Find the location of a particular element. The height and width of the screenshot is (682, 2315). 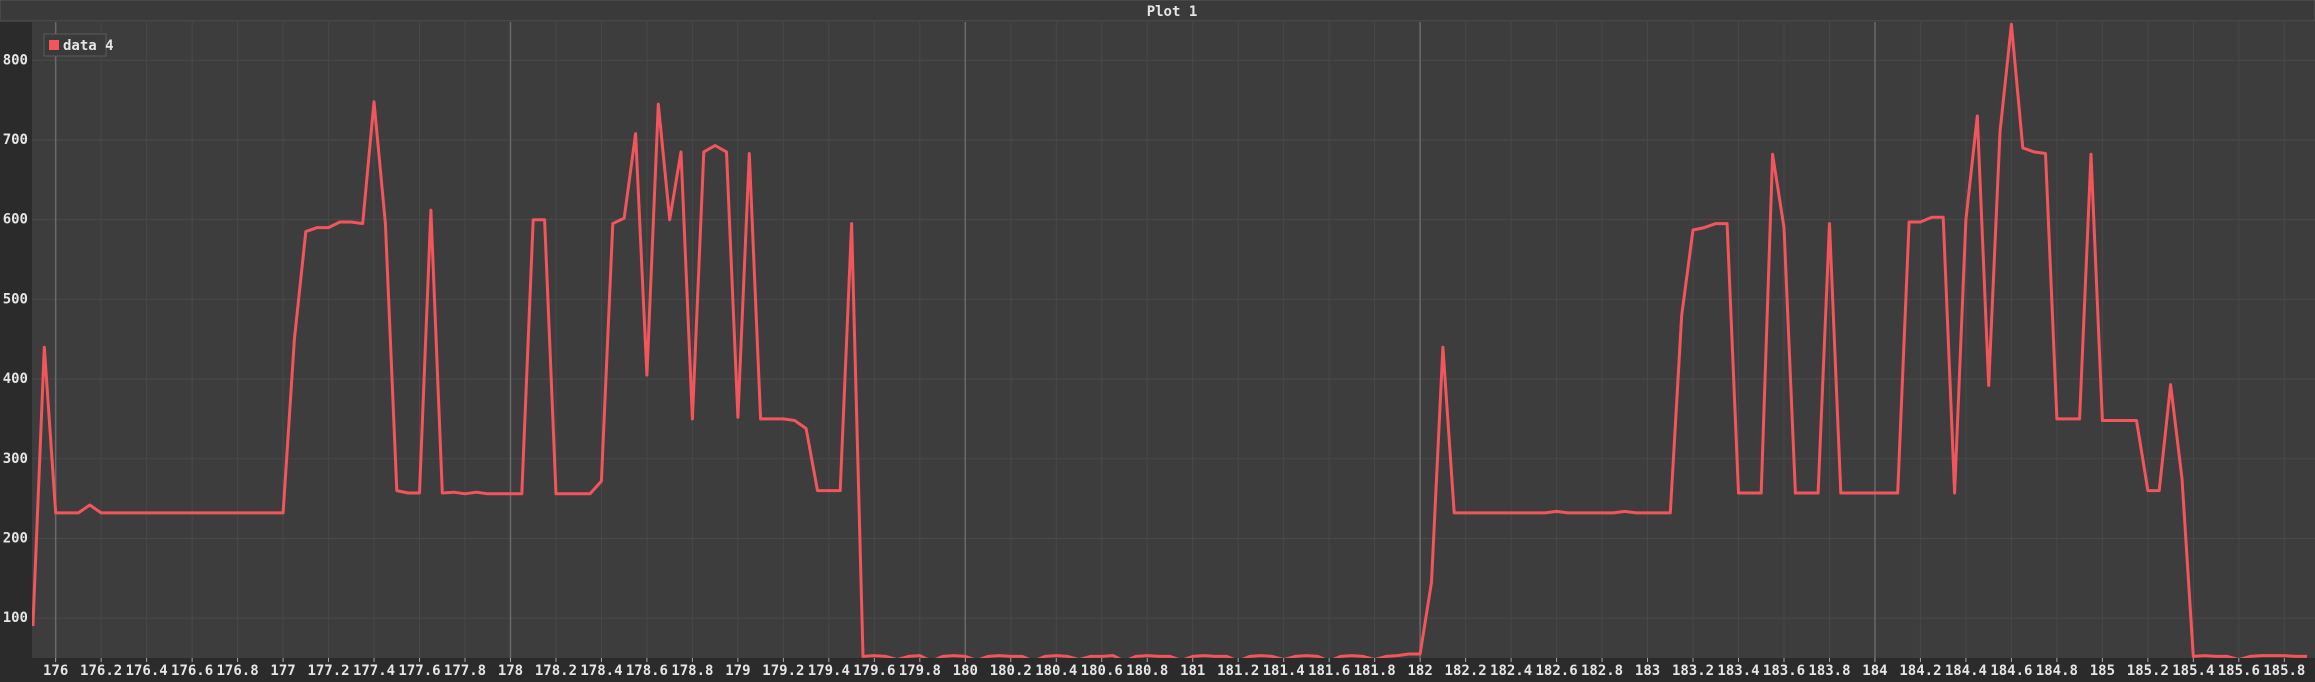

x-tick-label: 182 is located at coordinates (1419, 671).